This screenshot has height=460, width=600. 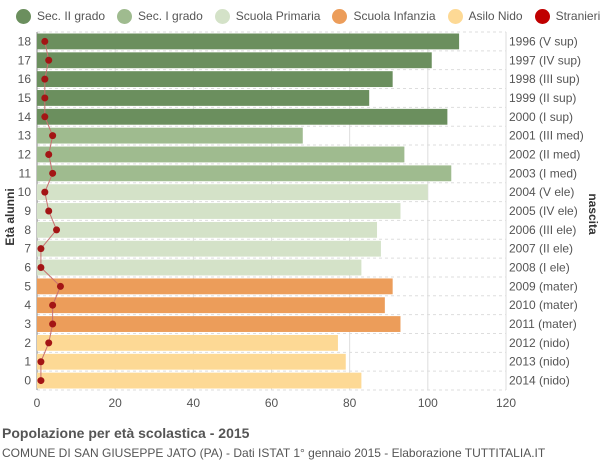 I want to click on y-tick-label-age: 1, so click(x=27, y=362).